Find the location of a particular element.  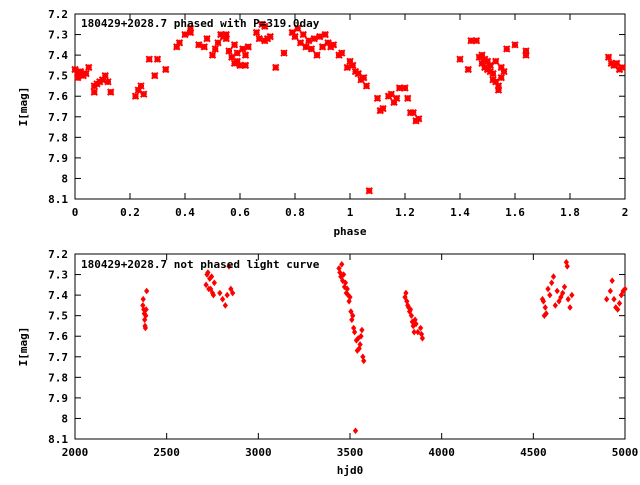

y-tick-label: 7.5 is located at coordinates (58, 316).